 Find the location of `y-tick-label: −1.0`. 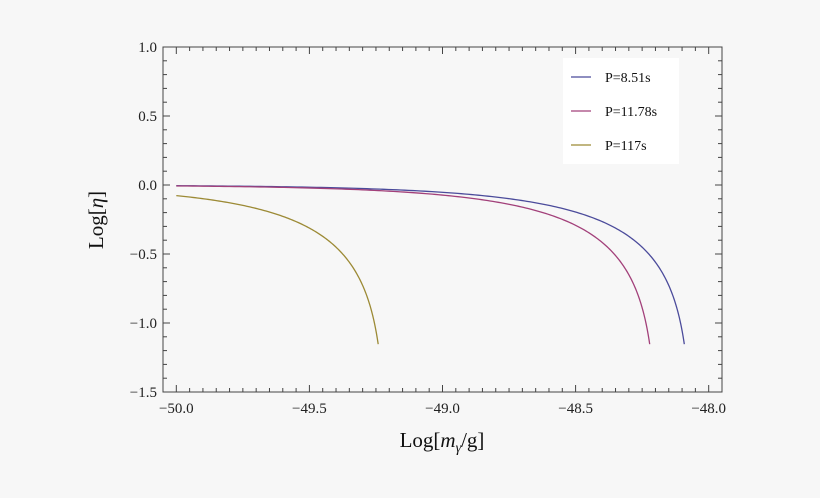

y-tick-label: −1.0 is located at coordinates (143, 324).